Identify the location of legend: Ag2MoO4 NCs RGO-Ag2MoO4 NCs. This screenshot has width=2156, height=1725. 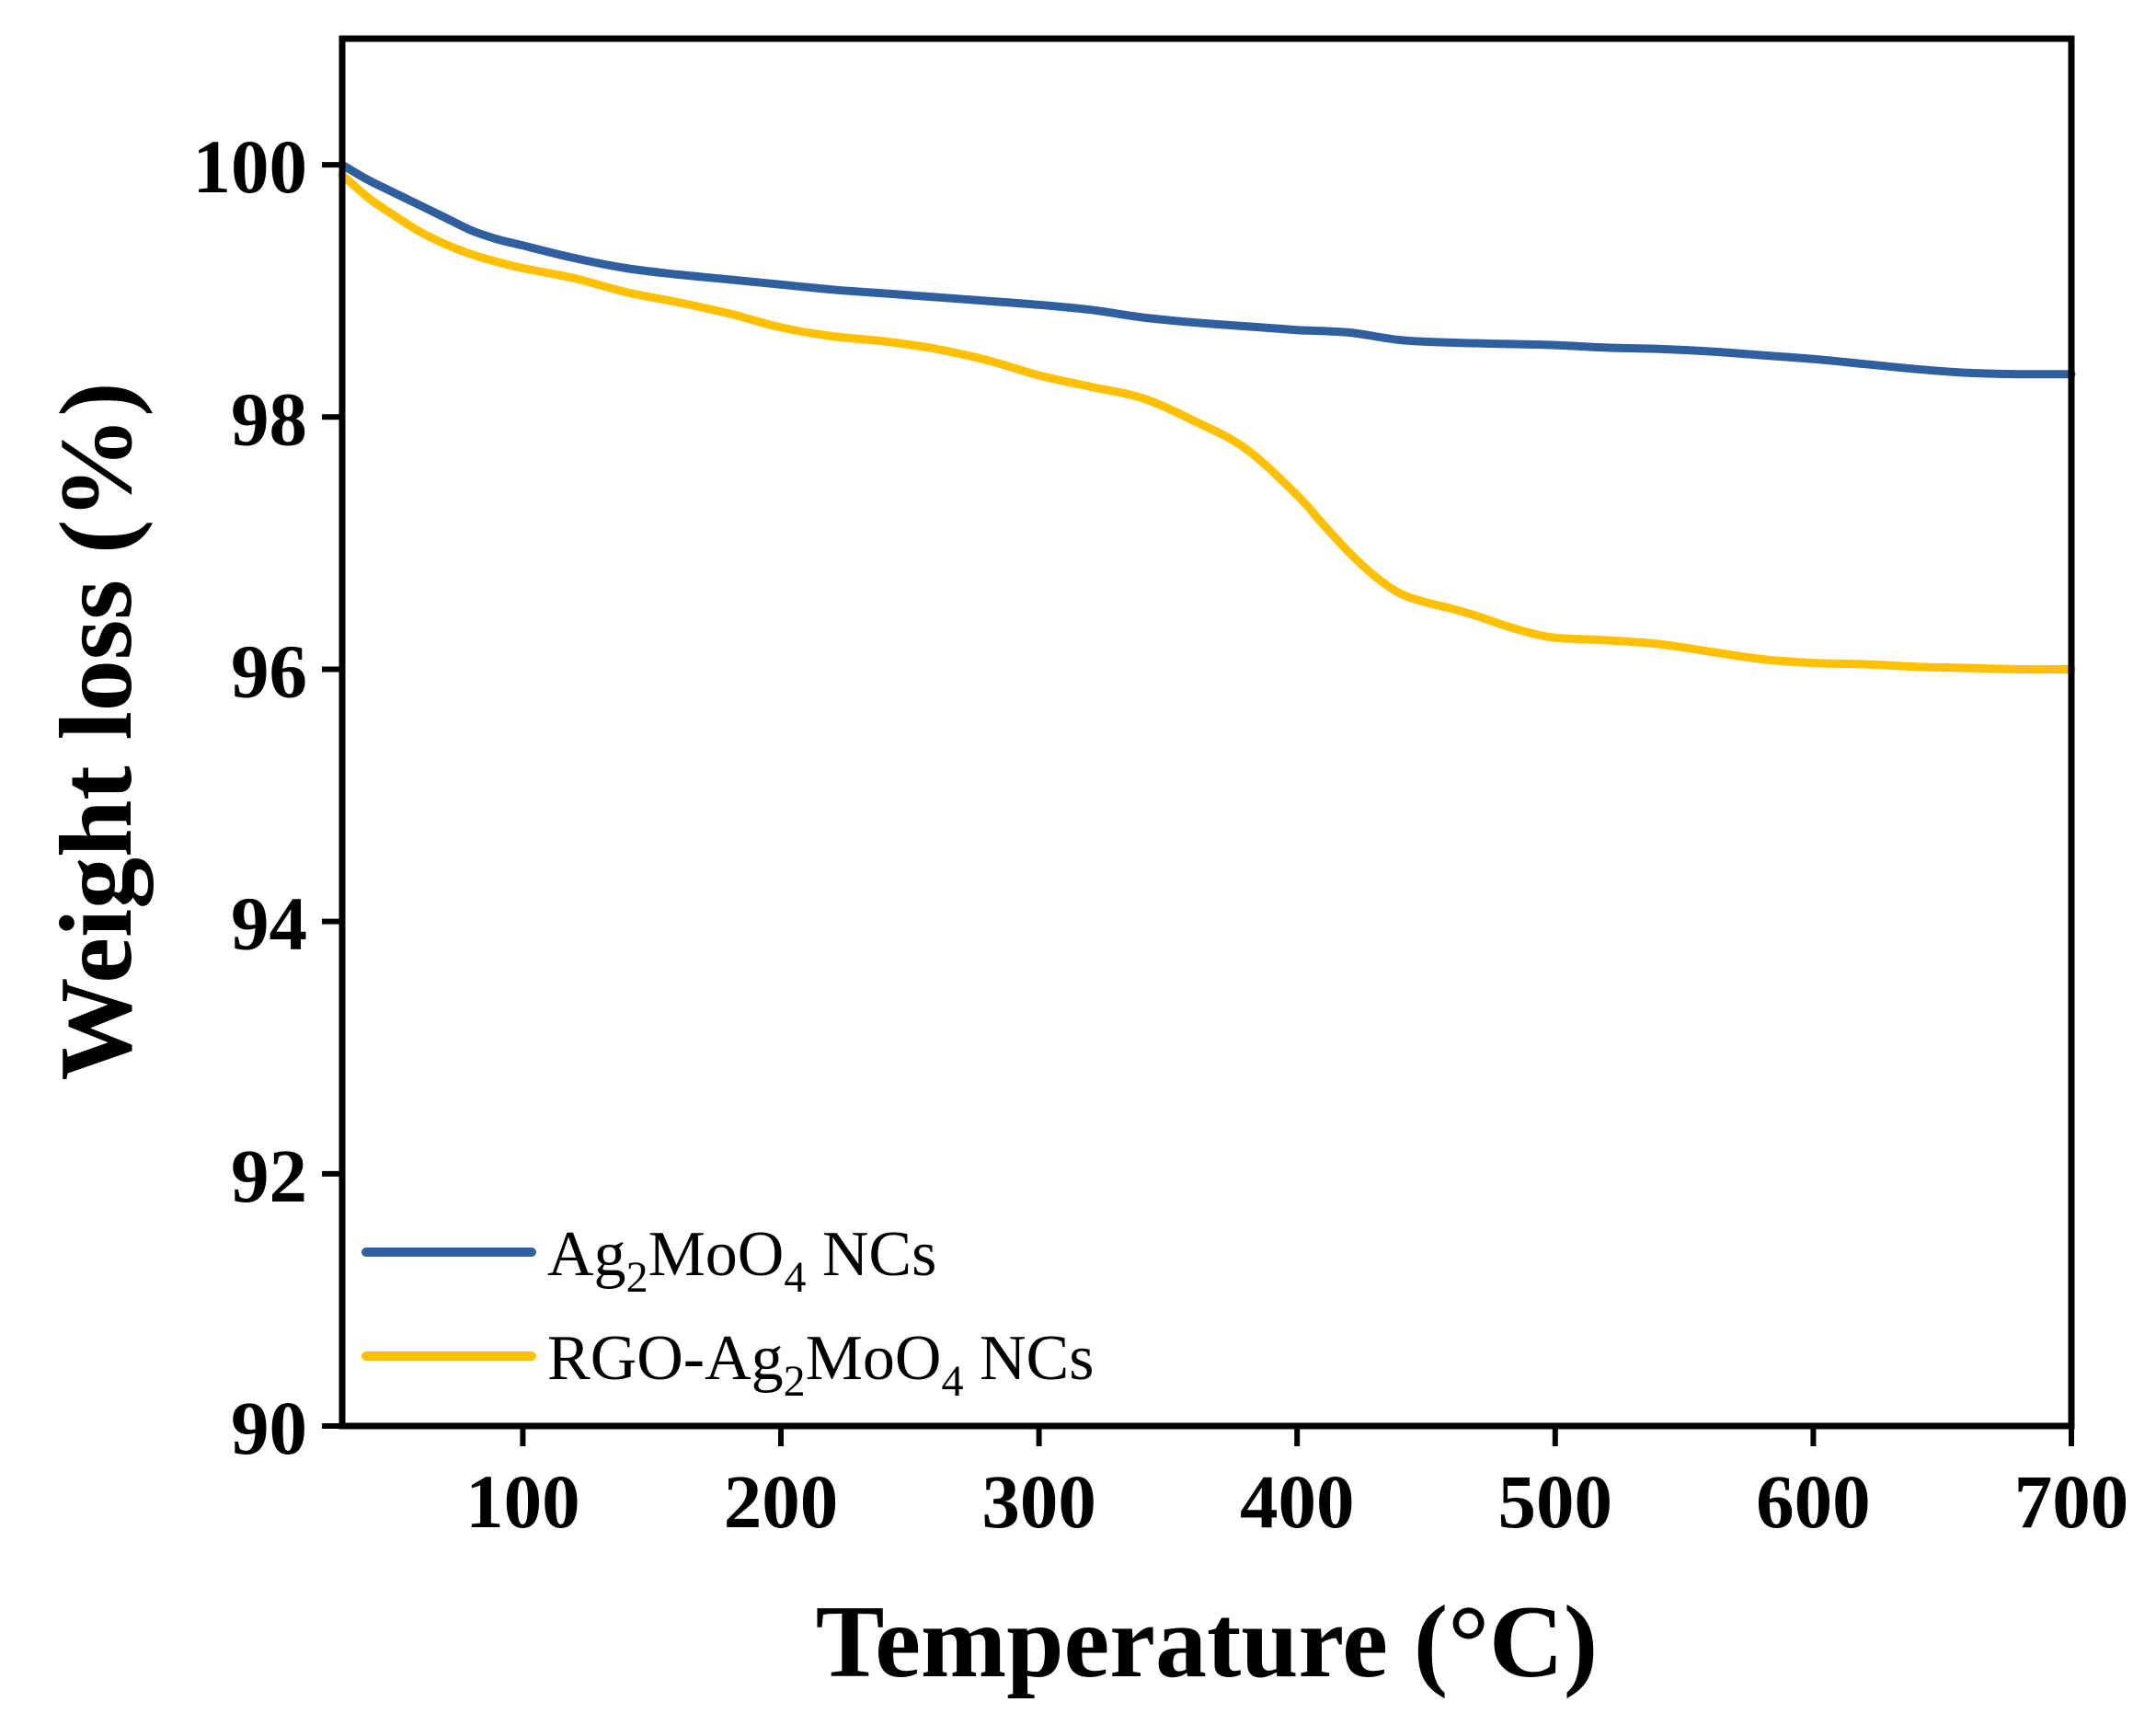
(727, 1312).